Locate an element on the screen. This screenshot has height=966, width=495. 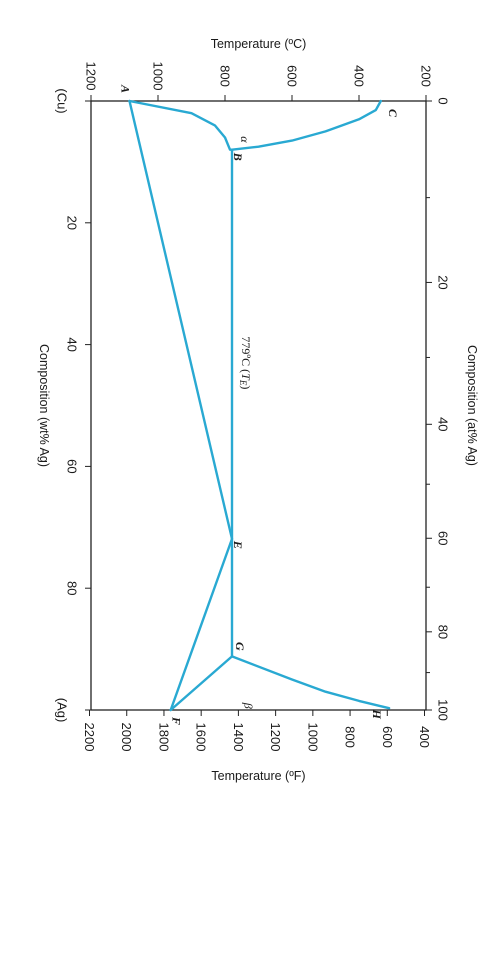
fahrenheit-tick-label: 1800 is located at coordinates (163, 737).